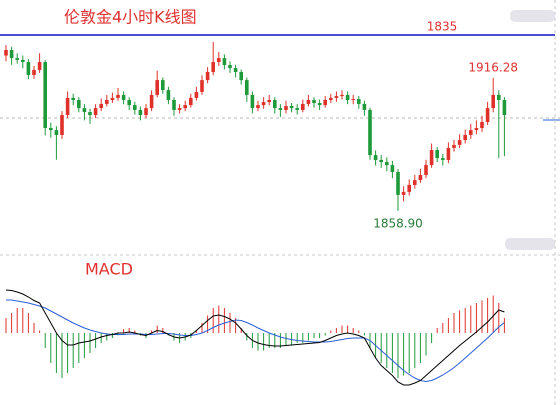 Image resolution: width=560 pixels, height=405 pixels. Describe the element at coordinates (109, 269) in the screenshot. I see `macd-title: MACD` at that location.